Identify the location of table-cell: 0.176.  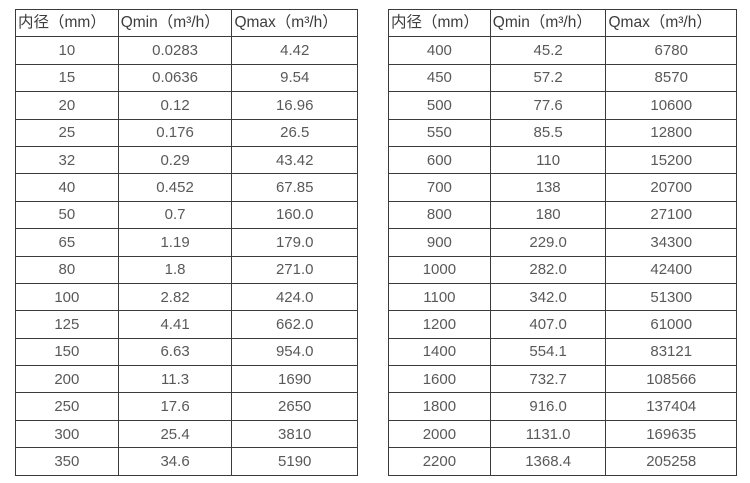
(175, 132).